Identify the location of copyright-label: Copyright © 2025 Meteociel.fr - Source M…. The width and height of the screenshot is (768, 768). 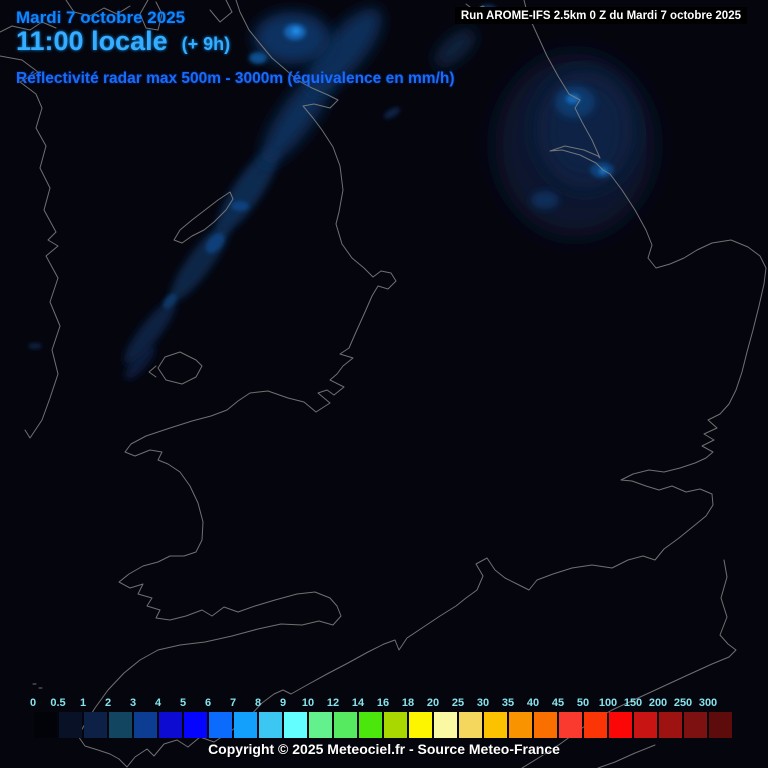
(384, 749).